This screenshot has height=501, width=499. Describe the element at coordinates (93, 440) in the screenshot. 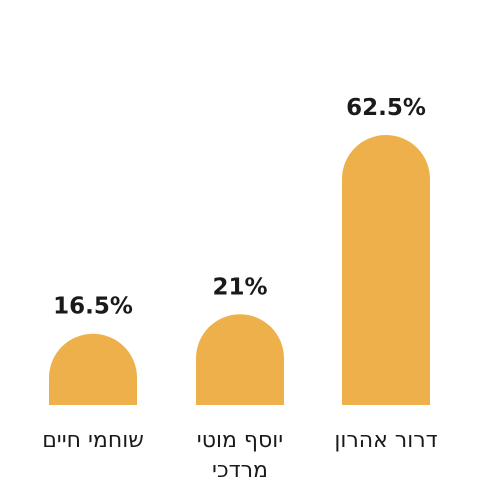

I see `category-label: שוחמי חיים` at that location.